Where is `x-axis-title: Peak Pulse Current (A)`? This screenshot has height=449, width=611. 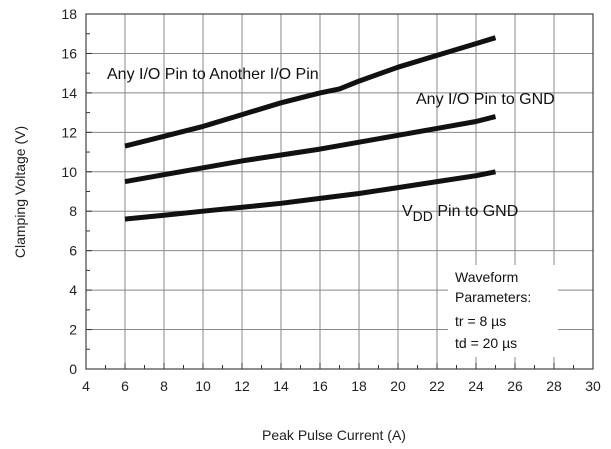 x-axis-title: Peak Pulse Current (A) is located at coordinates (334, 435).